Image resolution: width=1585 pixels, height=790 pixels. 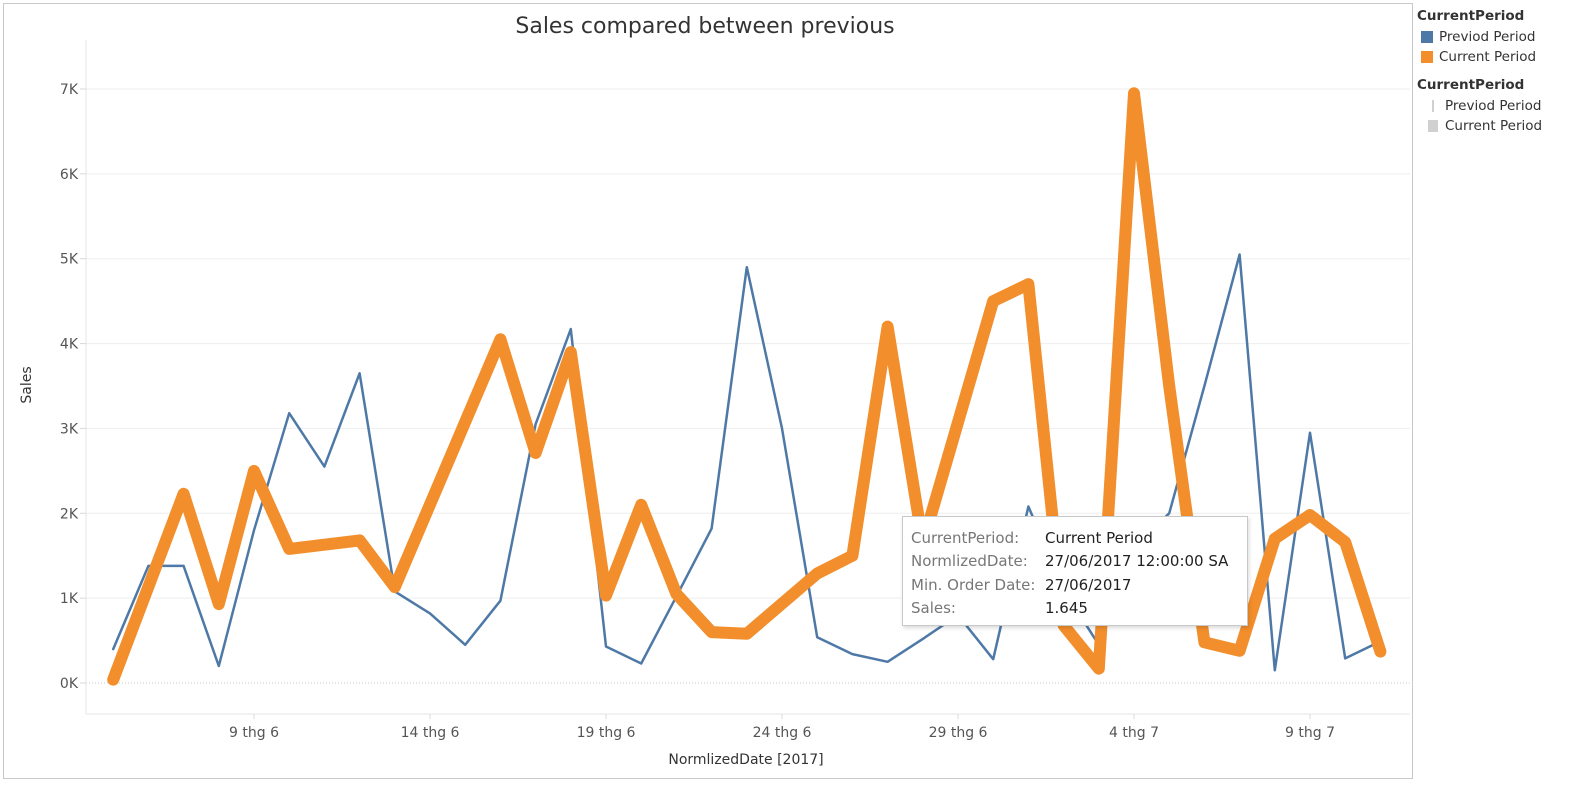 What do you see at coordinates (933, 608) in the screenshot?
I see `tooltip-key: Sales:` at bounding box center [933, 608].